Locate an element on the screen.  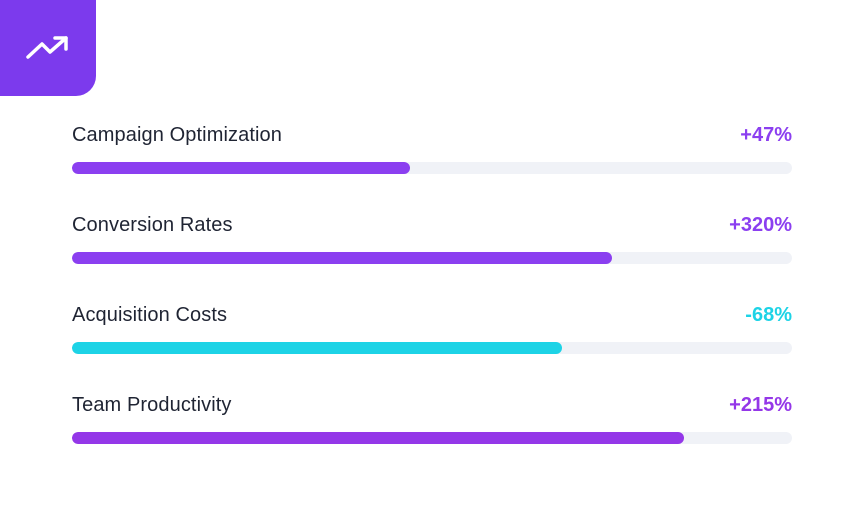
metric-label: Conversion Rates is located at coordinates (152, 224).